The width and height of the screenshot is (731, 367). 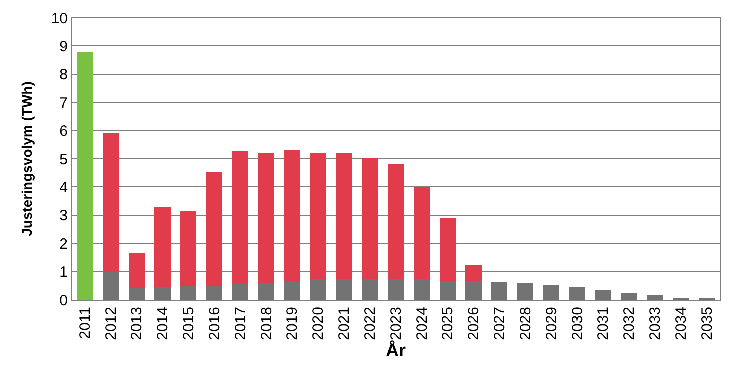 I want to click on x-tick-label: 2013, so click(x=137, y=323).